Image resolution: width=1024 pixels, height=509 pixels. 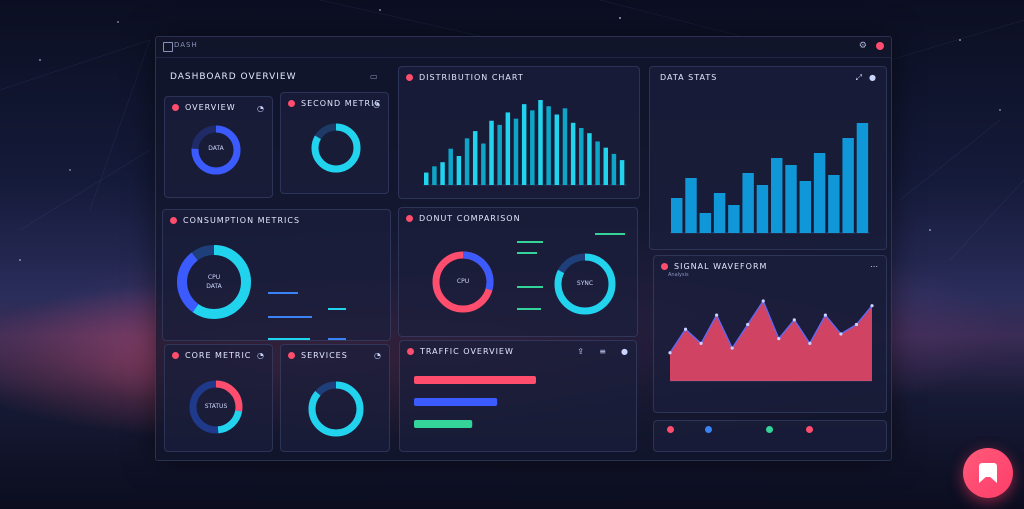 What do you see at coordinates (721, 266) in the screenshot?
I see `card-title: SIGNAL WAVEFORM` at bounding box center [721, 266].